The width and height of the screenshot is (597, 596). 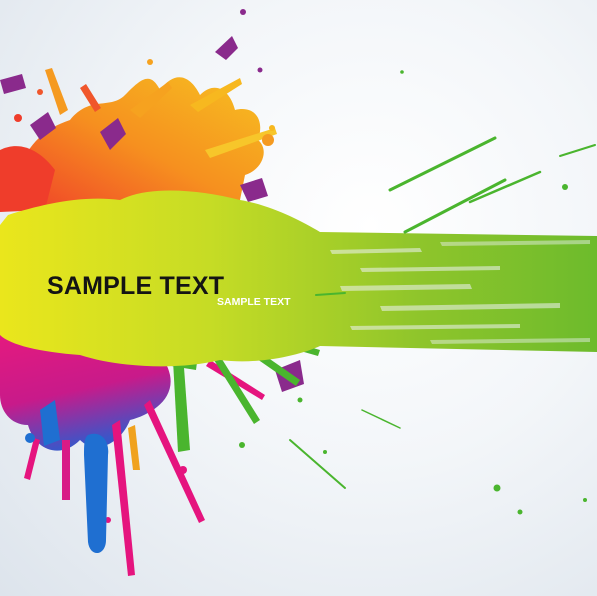 I want to click on subline-text: SAMPLE TEXT, so click(x=254, y=302).